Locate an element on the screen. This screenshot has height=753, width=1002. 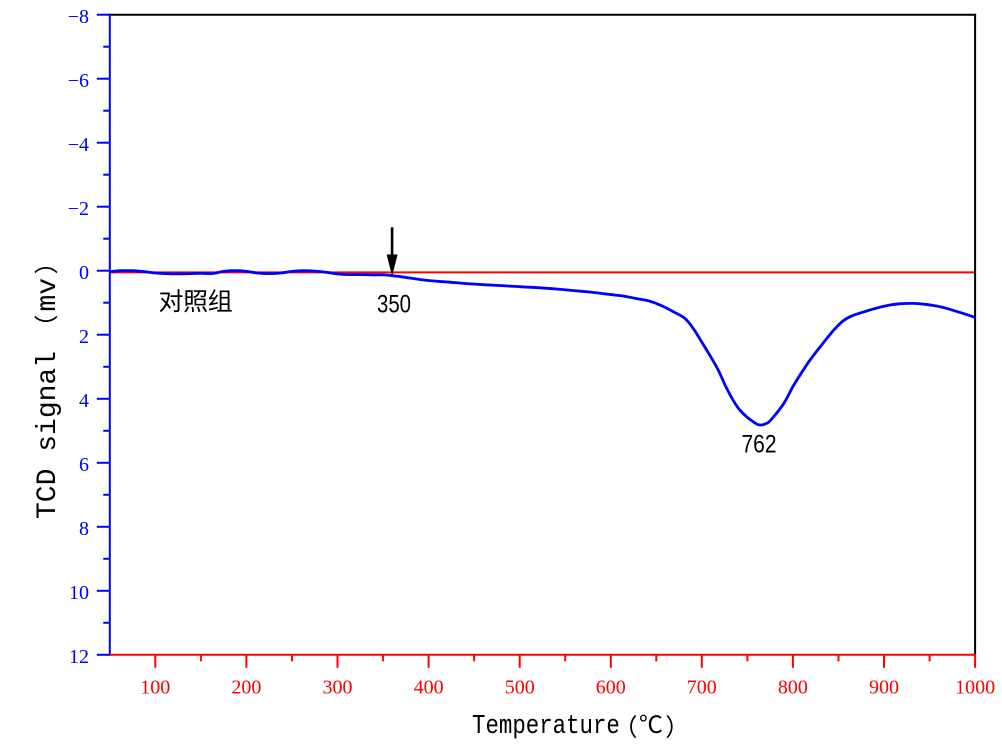
svg-text: 2 is located at coordinates (84, 337).